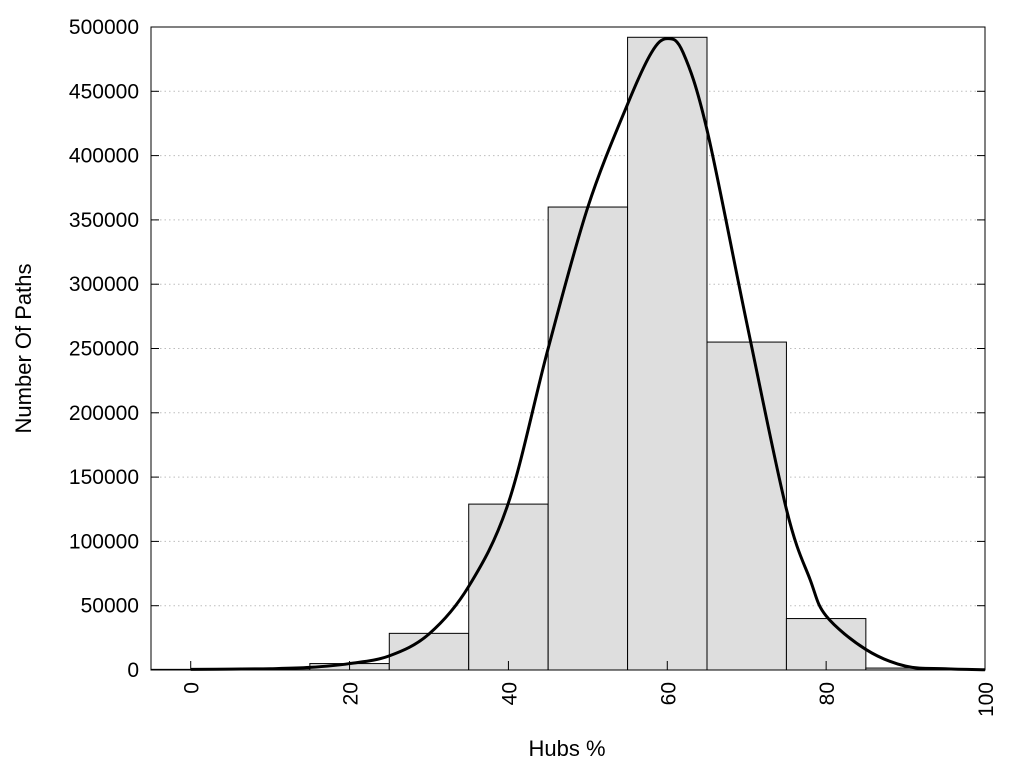  I want to click on y-tick-label: 450000, so click(104, 91).